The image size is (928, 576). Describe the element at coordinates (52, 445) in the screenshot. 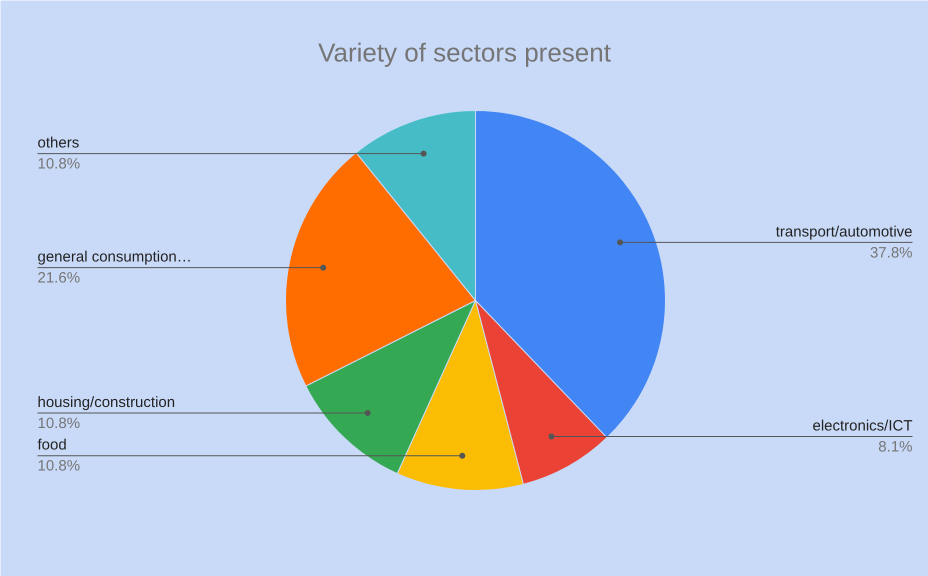

I see `slice-label: food` at that location.